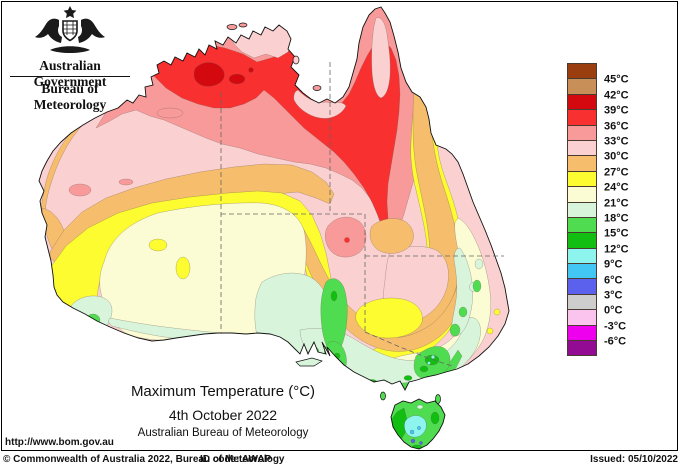 The image size is (680, 467). What do you see at coordinates (616, 141) in the screenshot?
I see `legend-label: 33°C` at bounding box center [616, 141].